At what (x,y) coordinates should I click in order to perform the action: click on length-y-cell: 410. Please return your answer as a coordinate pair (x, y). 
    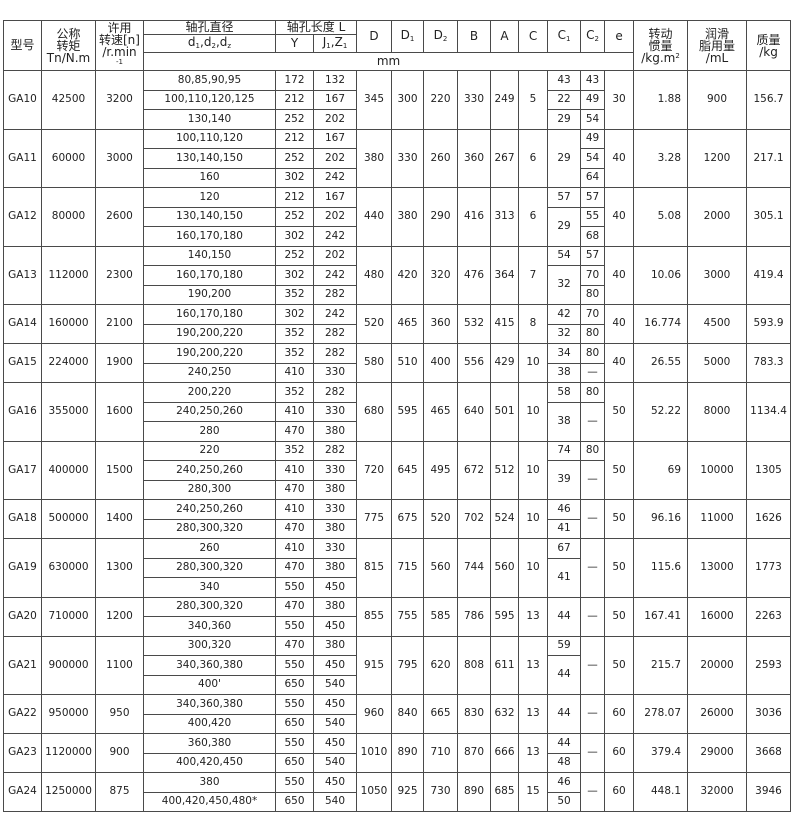
    Looking at the image, I should click on (294, 412).